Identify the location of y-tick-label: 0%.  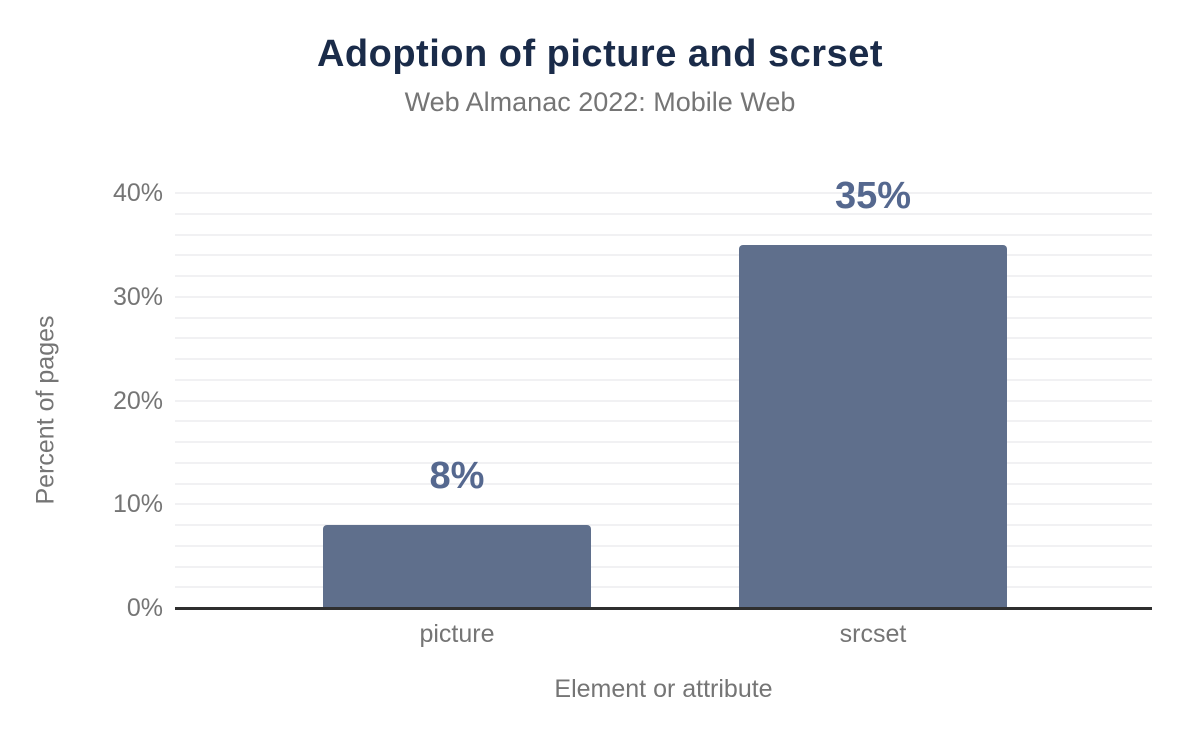
(144, 608).